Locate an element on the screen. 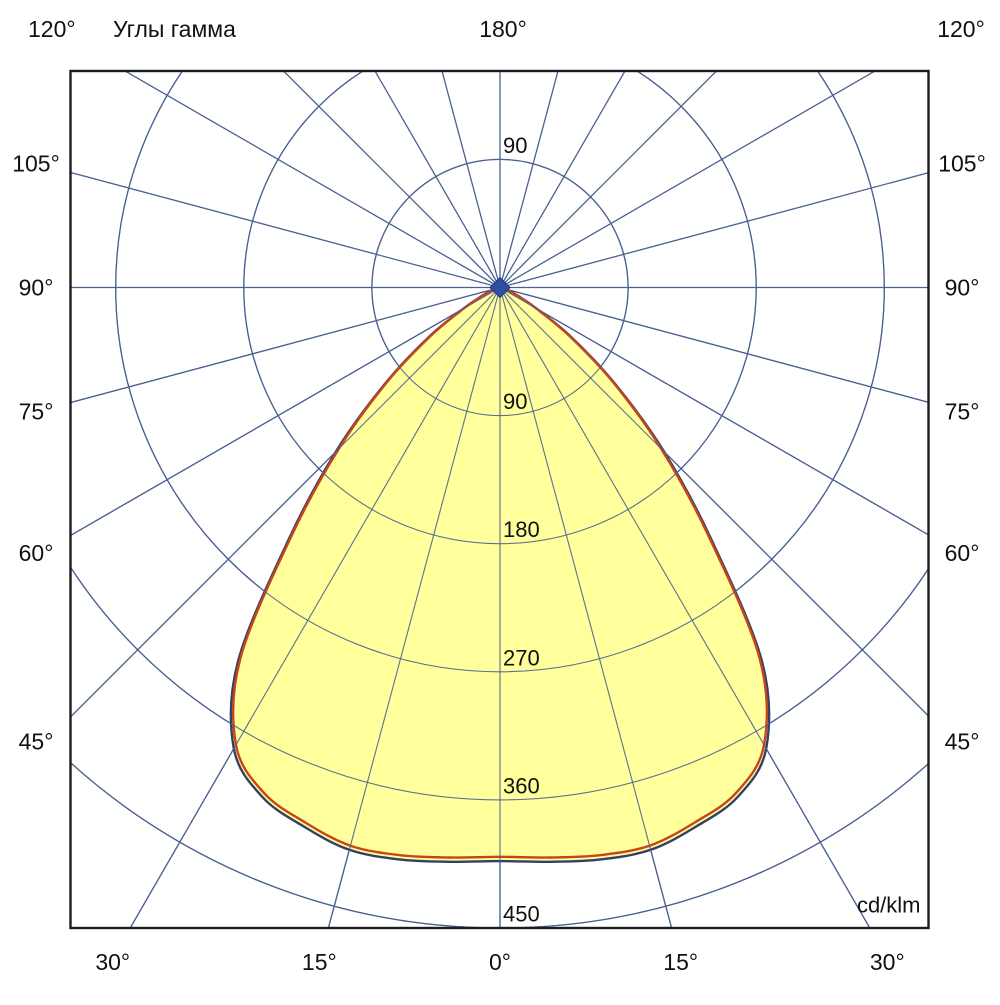  gamma-angle-label-left-105: 105° is located at coordinates (36, 163).